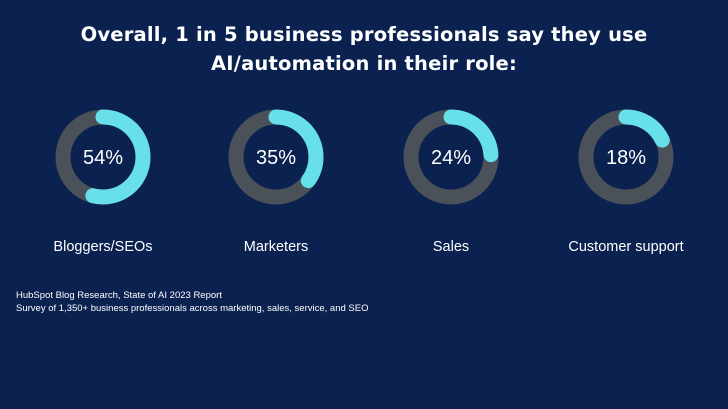 This screenshot has width=728, height=409. I want to click on donut-value-label: 24%, so click(451, 158).